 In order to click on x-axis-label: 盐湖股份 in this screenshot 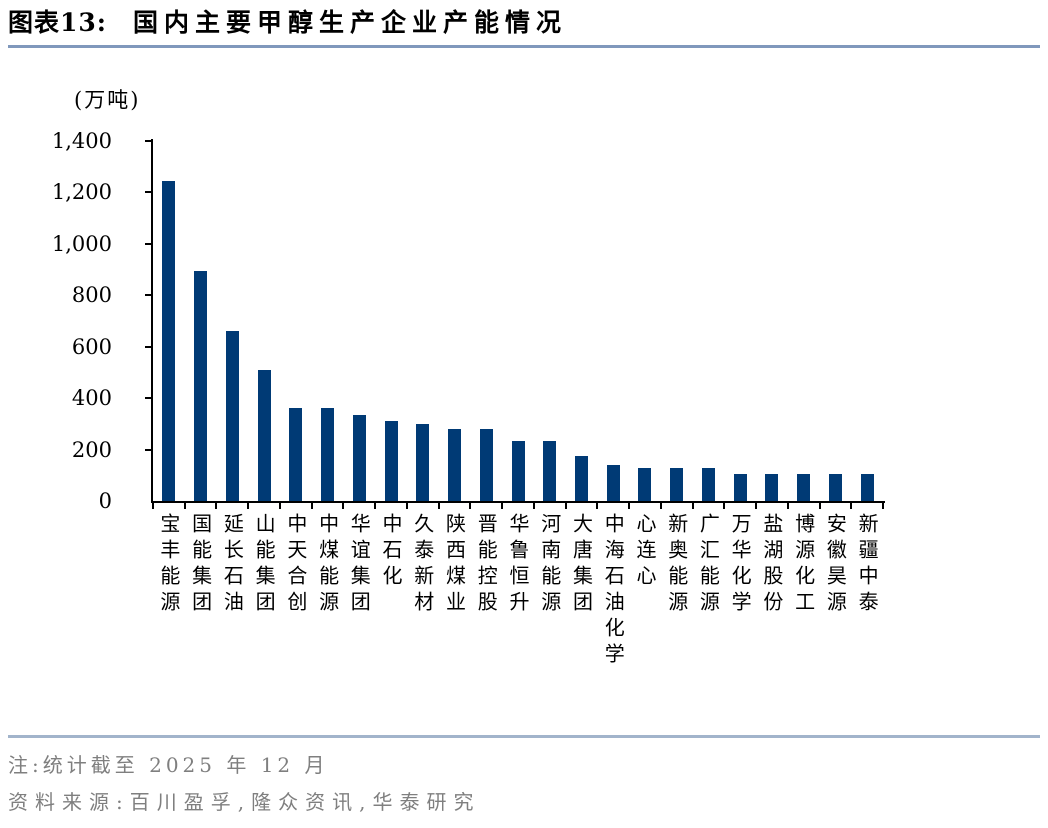, I will do `click(771, 565)`.